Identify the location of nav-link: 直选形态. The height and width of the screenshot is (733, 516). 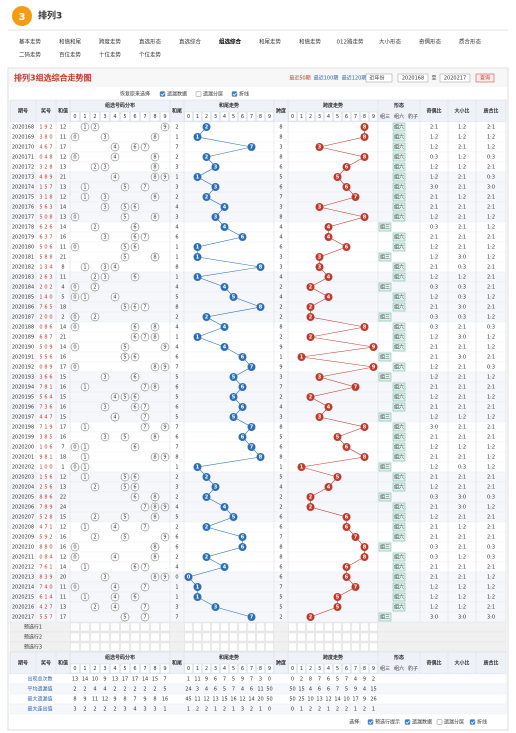
(150, 42).